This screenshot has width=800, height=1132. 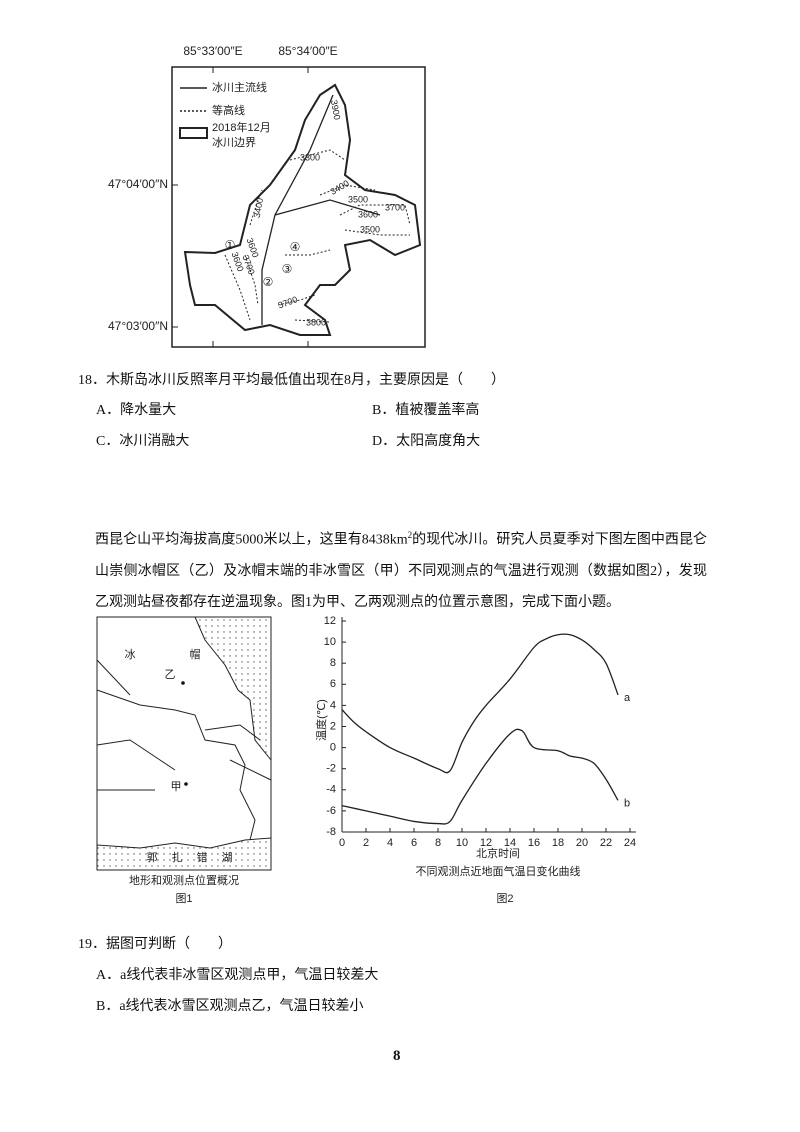 What do you see at coordinates (630, 843) in the screenshot?
I see `x-tick-label: 24` at bounding box center [630, 843].